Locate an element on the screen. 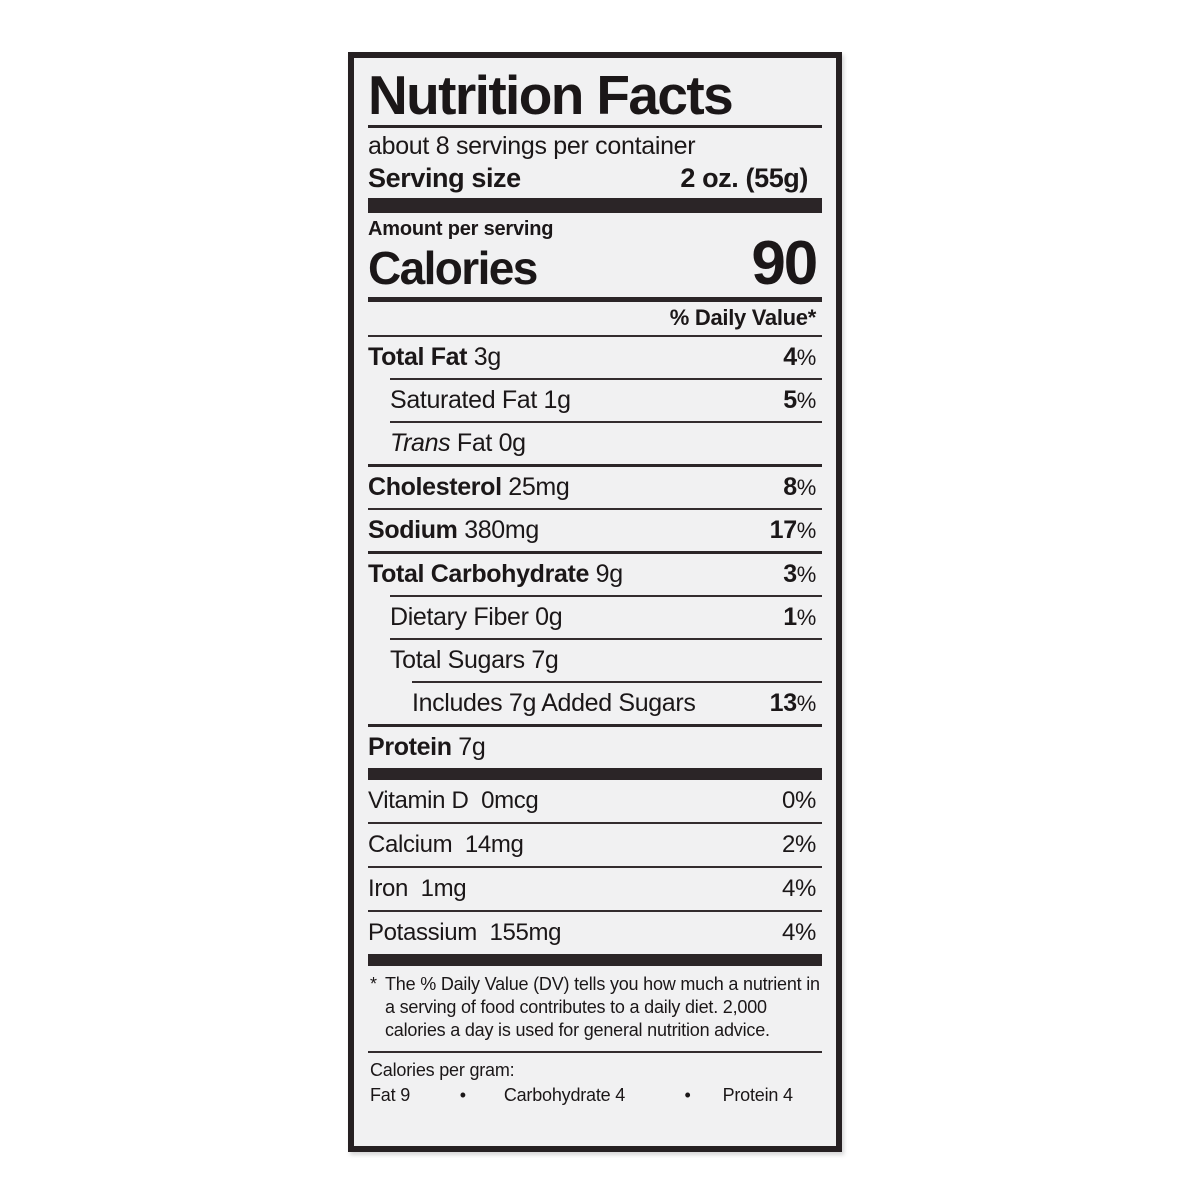  calories-value: 90 is located at coordinates (784, 263).